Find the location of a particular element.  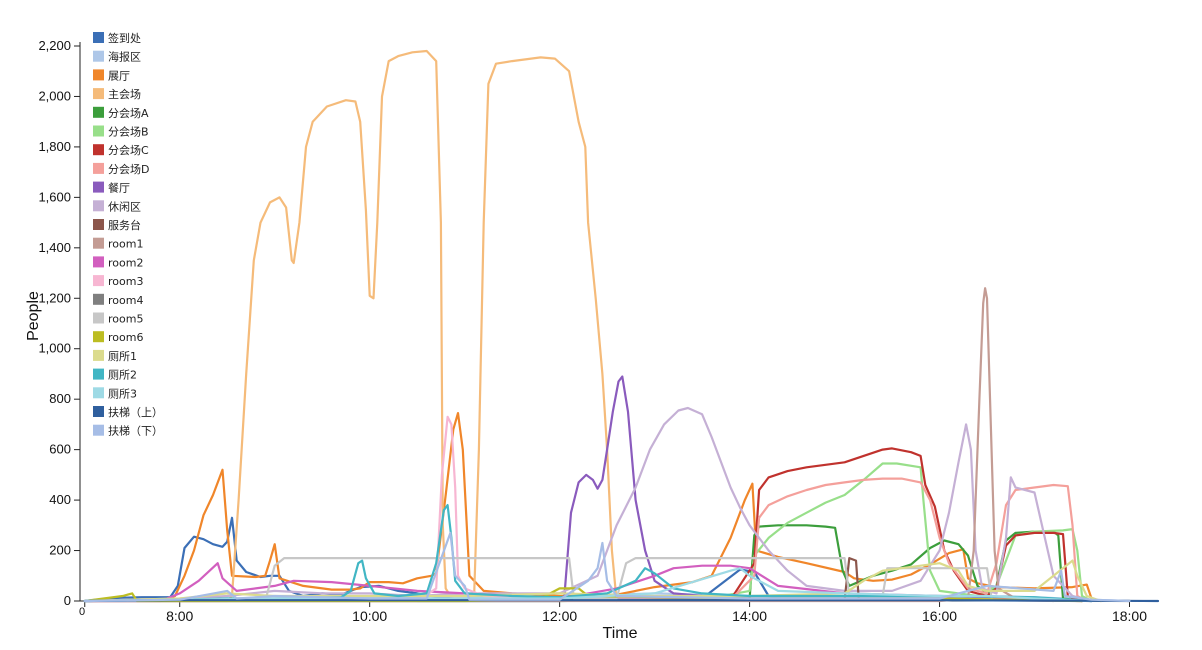

y-tick-label: 2,000 is located at coordinates (54, 95).